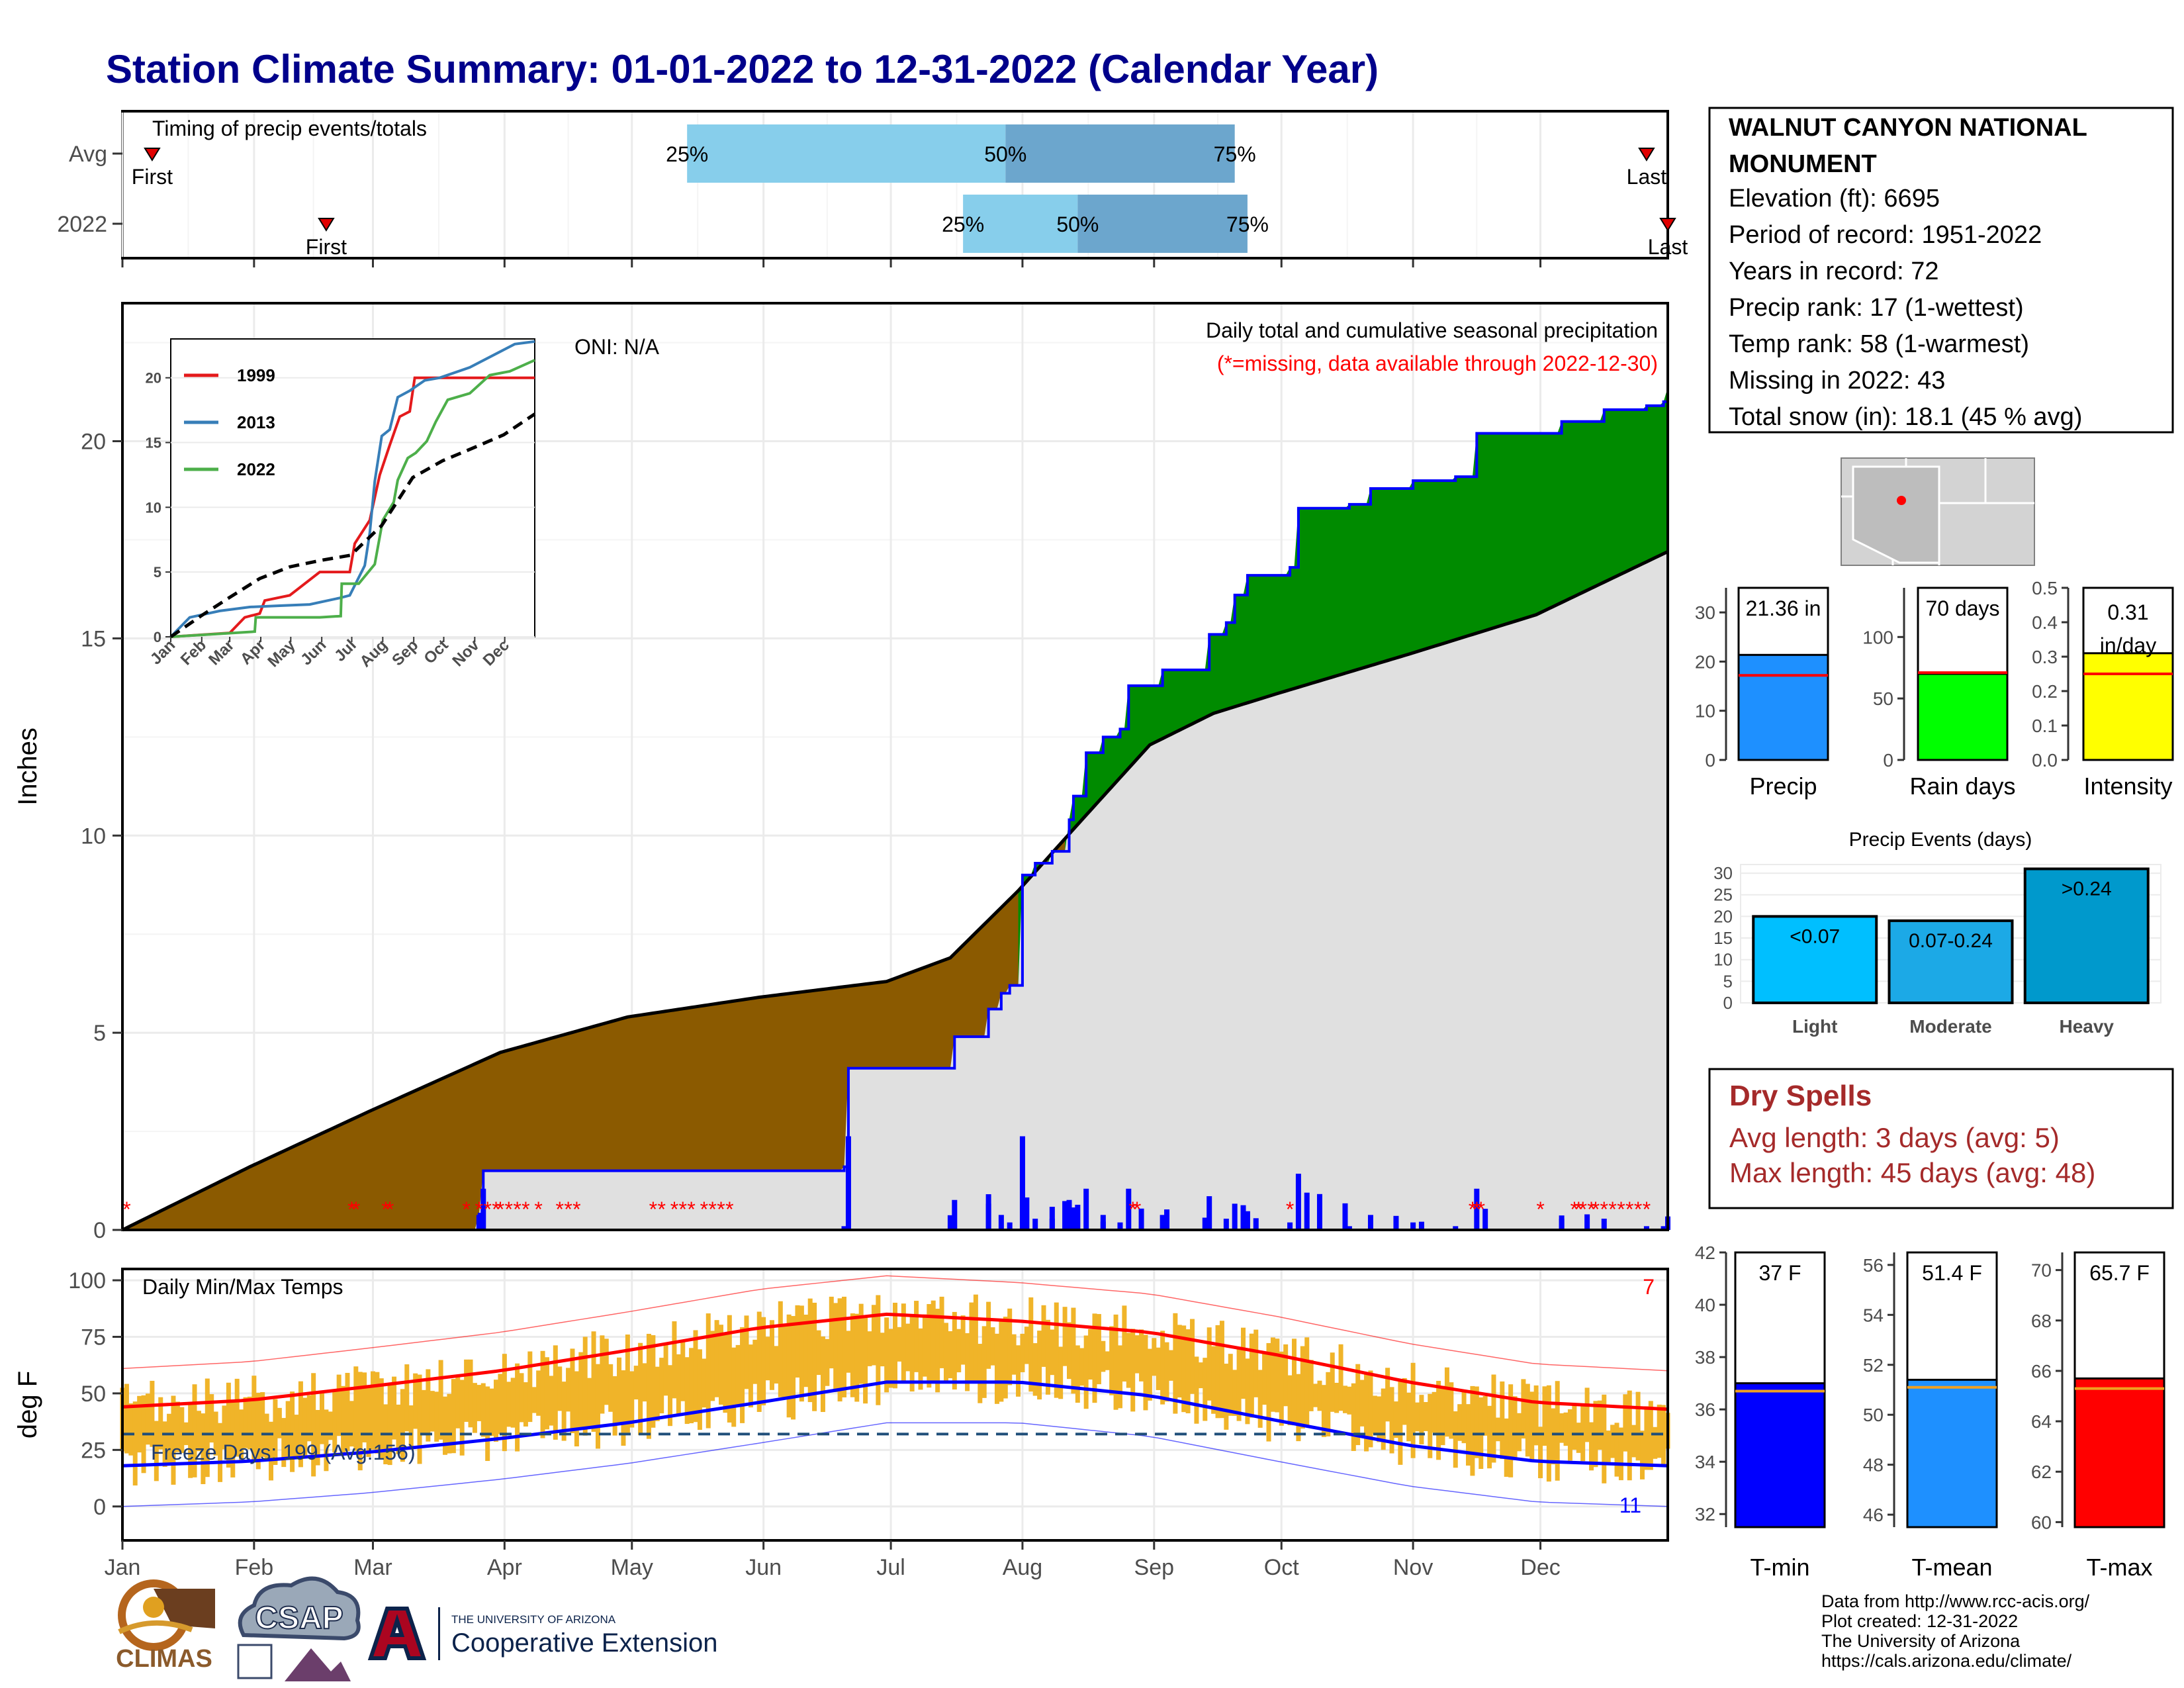  Describe the element at coordinates (93, 442) in the screenshot. I see `precip-y-tick-label: 20` at that location.